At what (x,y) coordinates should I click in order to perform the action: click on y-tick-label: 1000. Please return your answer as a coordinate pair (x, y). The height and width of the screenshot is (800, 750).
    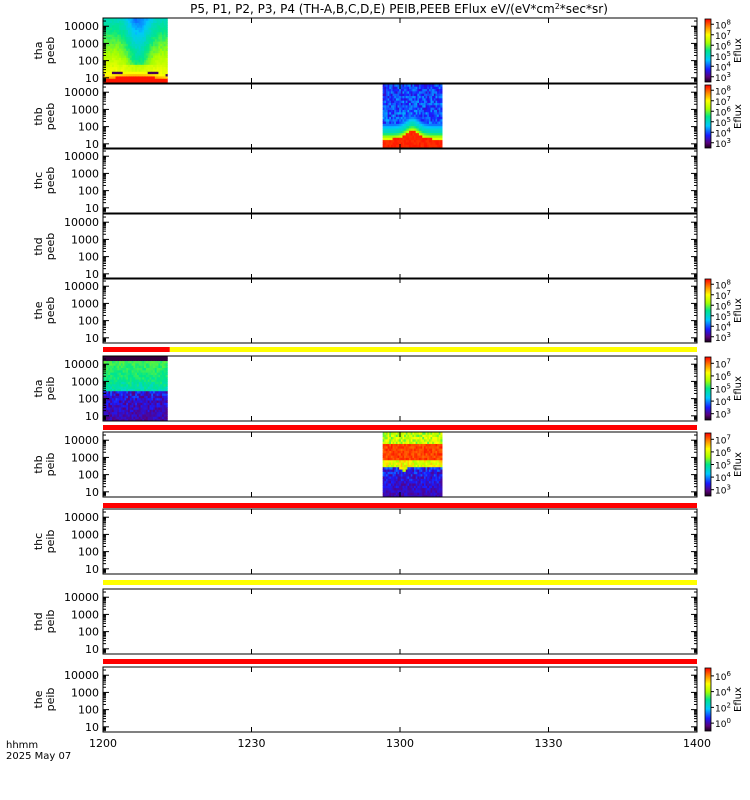
    Looking at the image, I should click on (85, 534).